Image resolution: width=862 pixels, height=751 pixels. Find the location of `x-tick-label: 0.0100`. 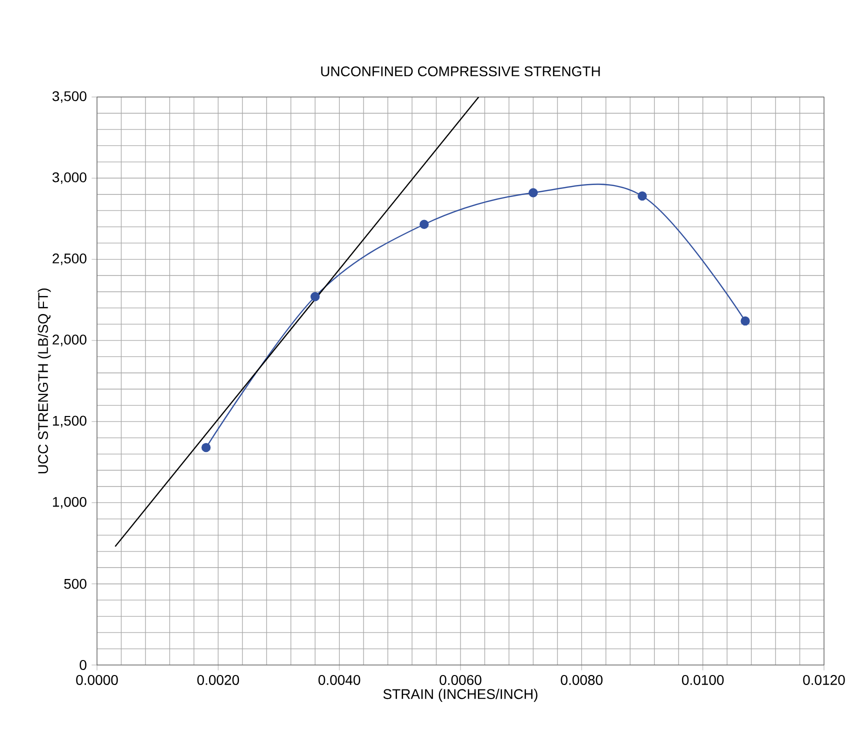

x-tick-label: 0.0100 is located at coordinates (703, 680).